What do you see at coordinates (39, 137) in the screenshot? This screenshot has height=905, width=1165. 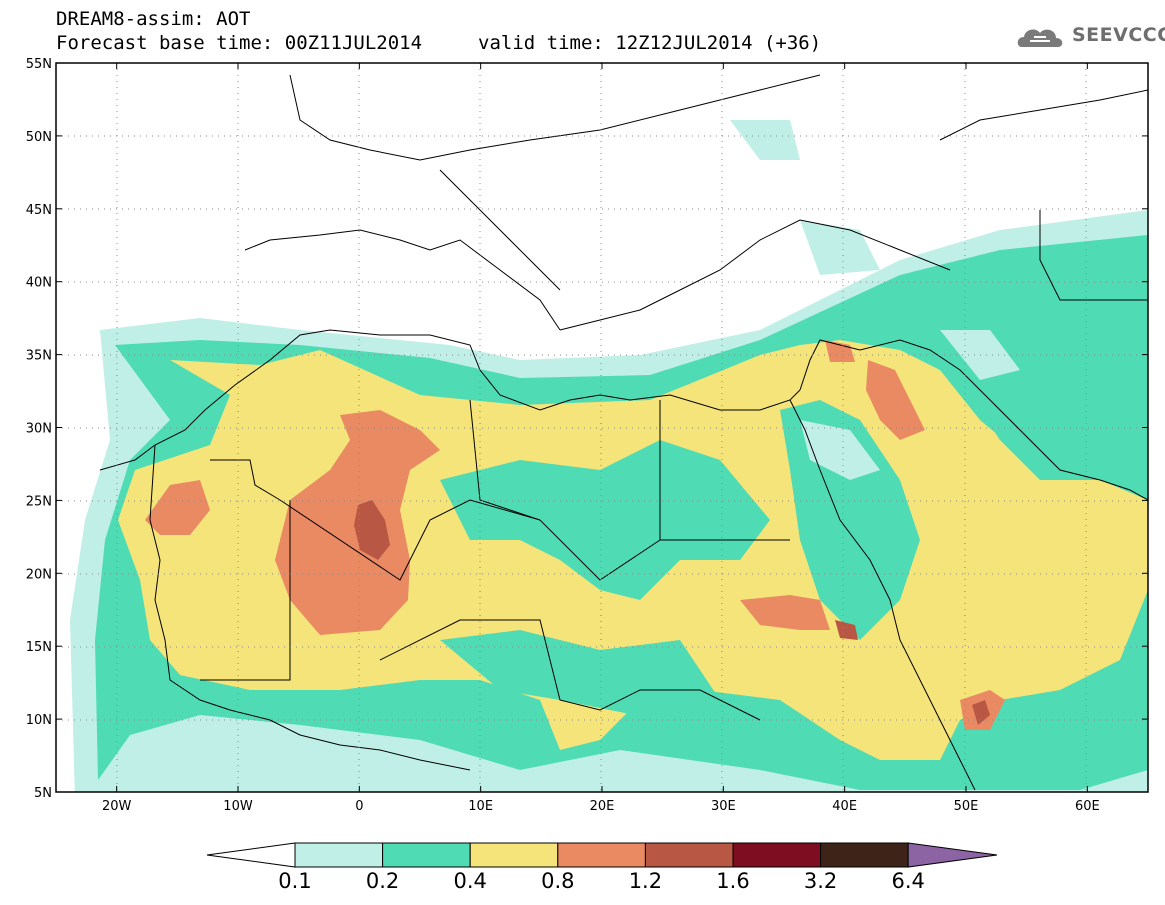 I see `lat-label: 50N` at bounding box center [39, 137].